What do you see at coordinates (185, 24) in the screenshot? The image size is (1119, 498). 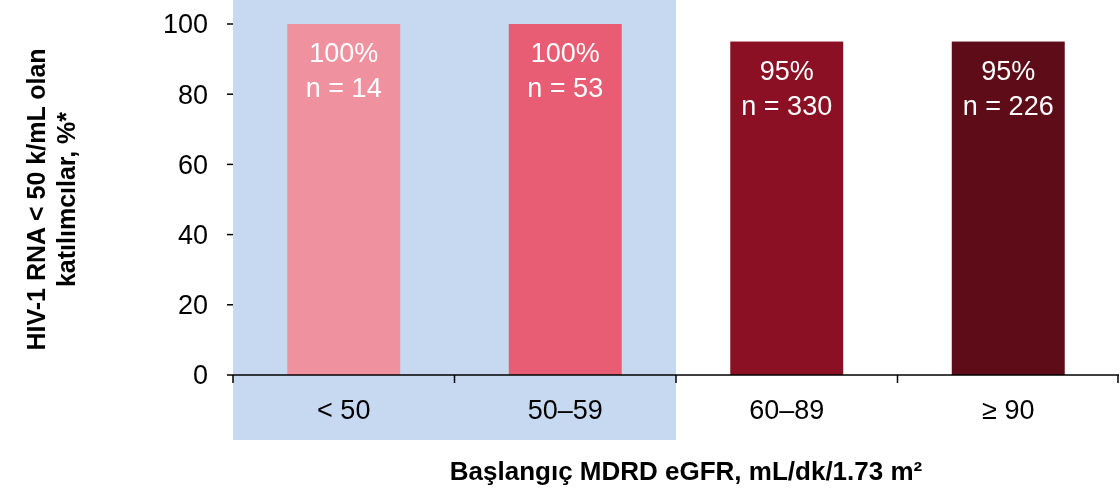 I see `y-tick-label: 100` at bounding box center [185, 24].